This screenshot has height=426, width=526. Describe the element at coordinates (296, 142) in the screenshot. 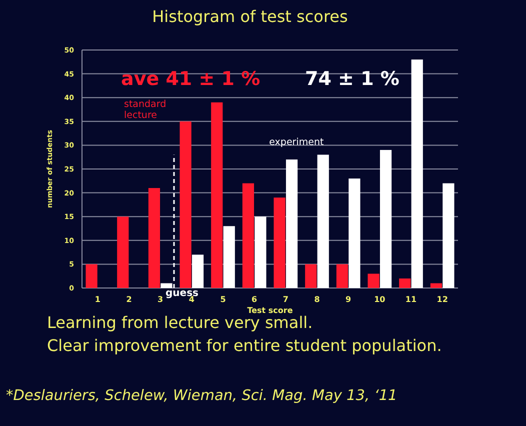

I see `series-label: experiment` at that location.